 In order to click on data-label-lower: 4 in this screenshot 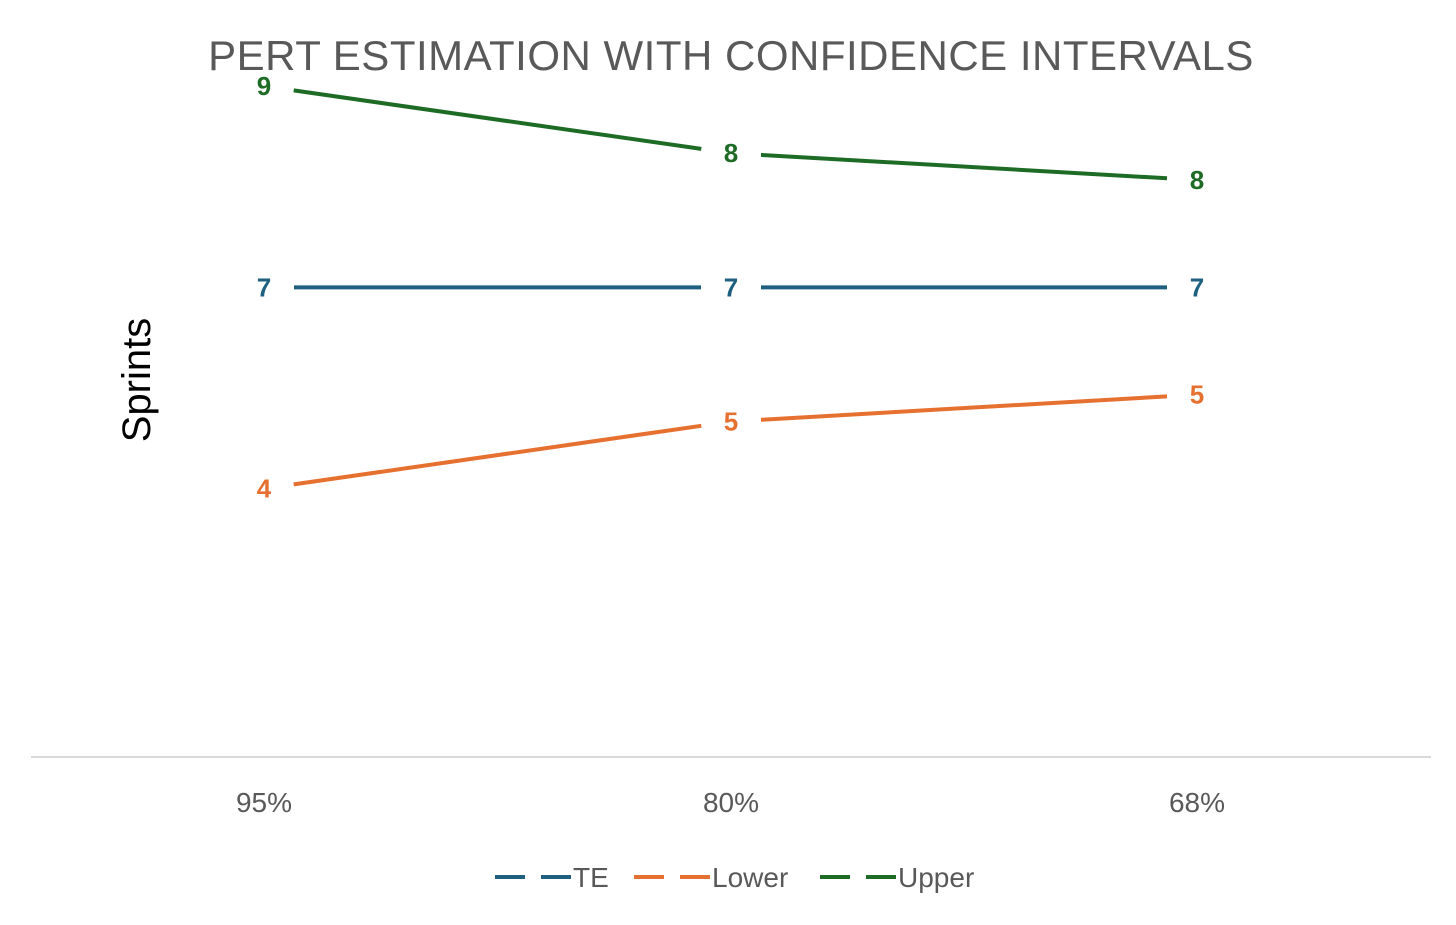, I will do `click(264, 489)`.